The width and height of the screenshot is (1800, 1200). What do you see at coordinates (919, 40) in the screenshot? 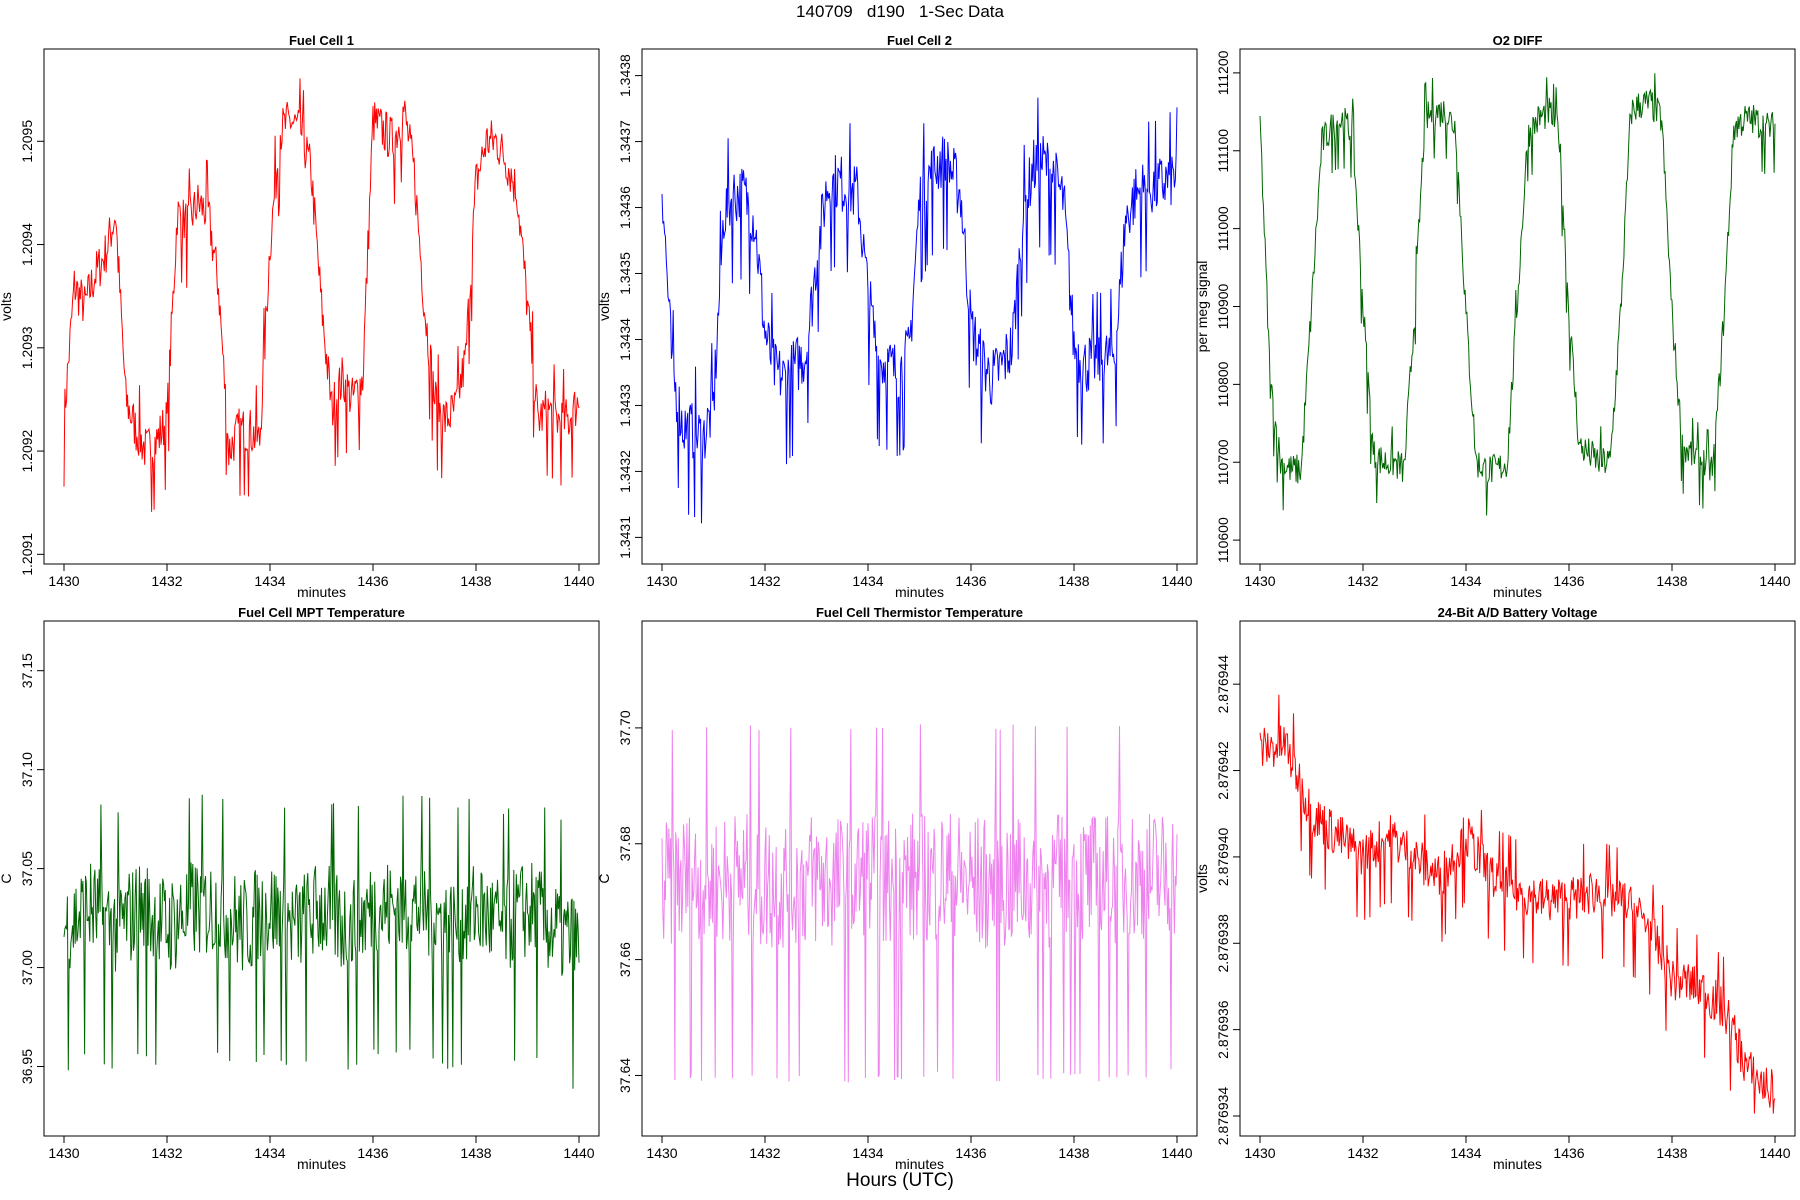
I see `chart-title: Fuel Cell 2` at bounding box center [919, 40].